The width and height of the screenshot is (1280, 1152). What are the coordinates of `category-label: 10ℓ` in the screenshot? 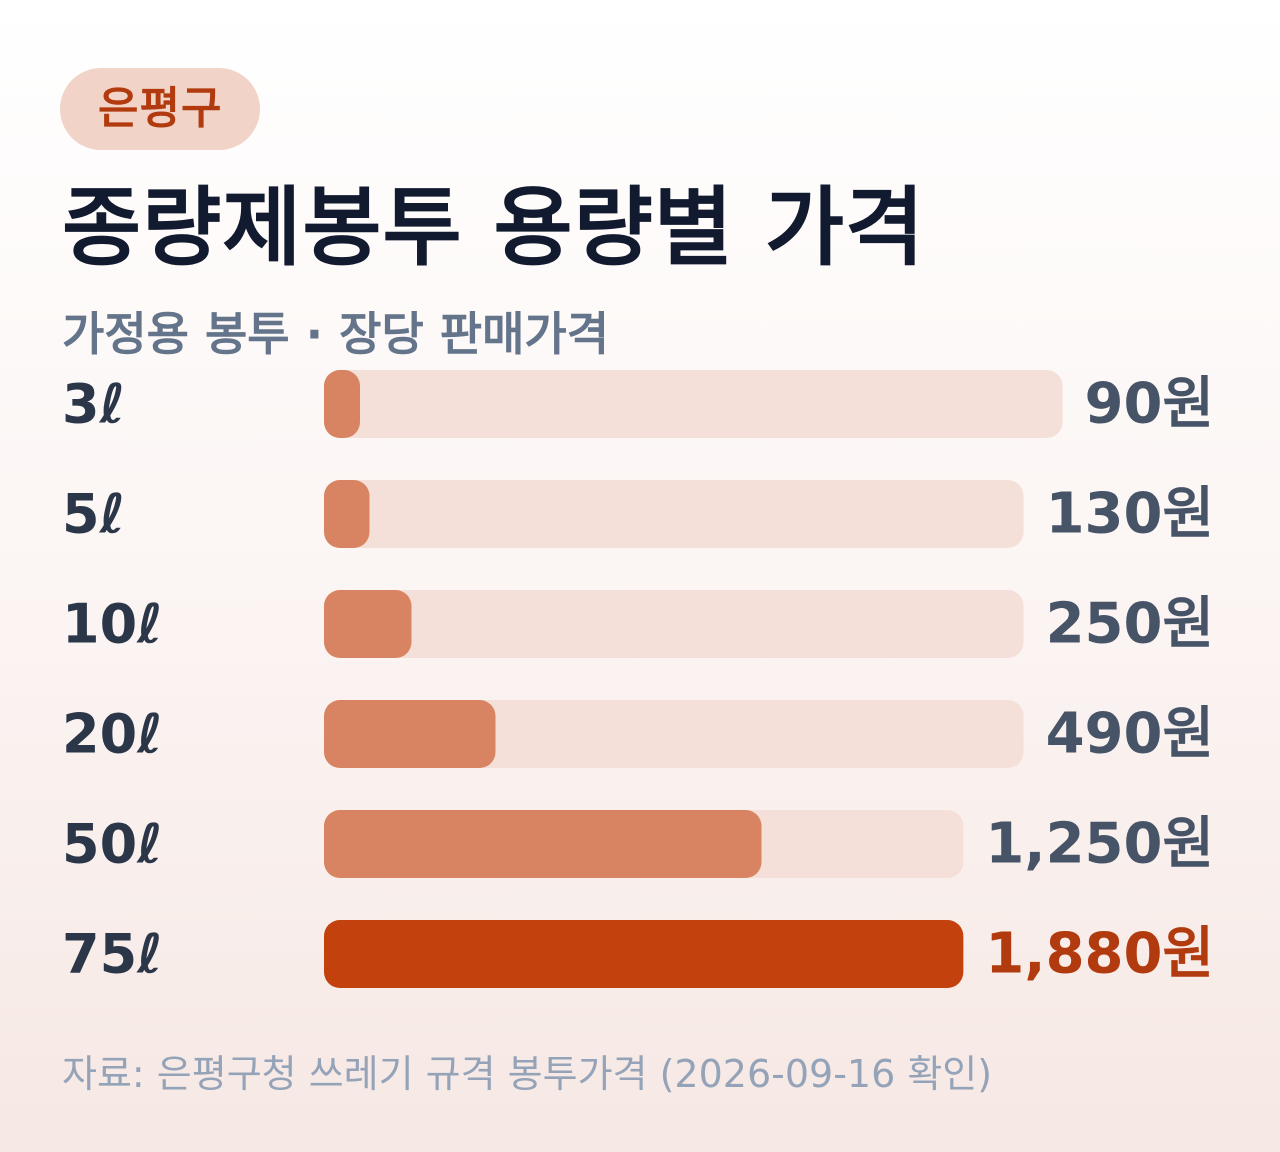 It's located at (112, 624).